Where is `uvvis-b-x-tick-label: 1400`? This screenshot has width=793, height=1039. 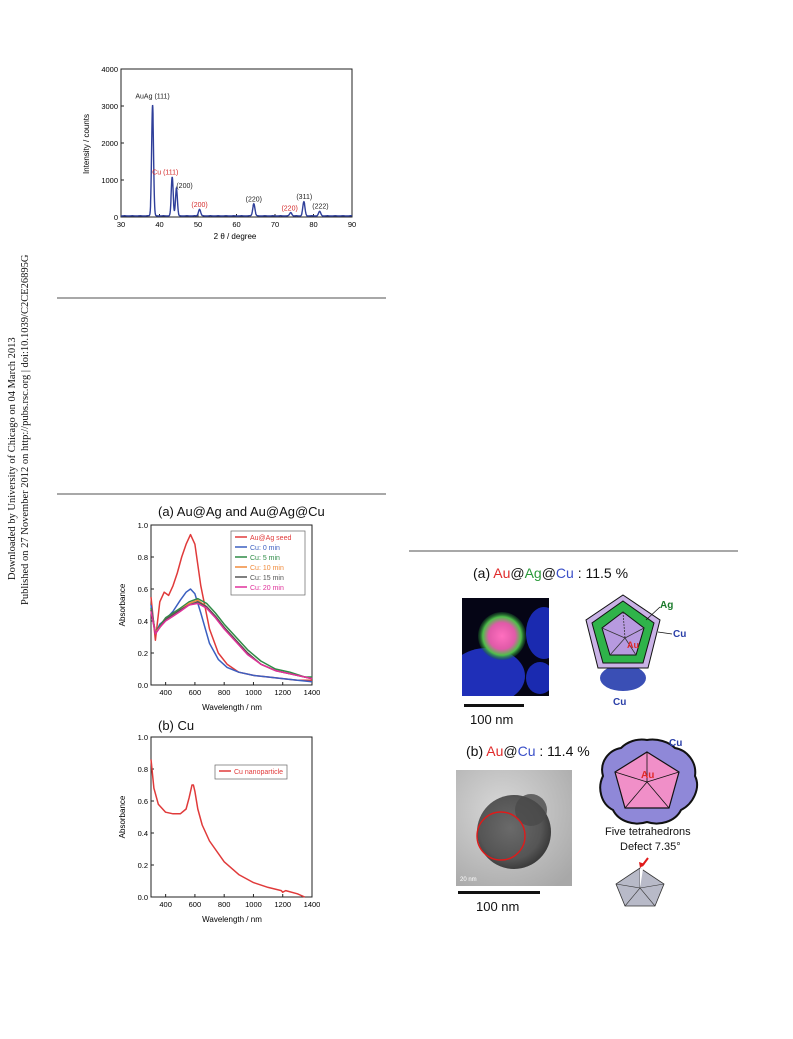
uvvis-b-x-tick-label: 1400 is located at coordinates (312, 904).